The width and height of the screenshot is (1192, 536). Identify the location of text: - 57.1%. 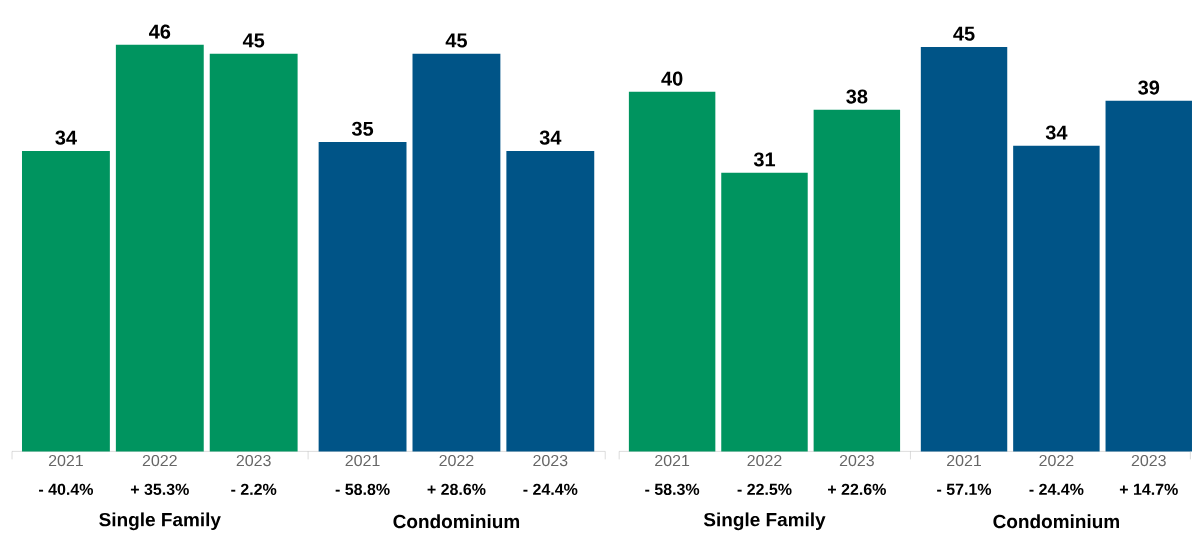
(964, 489).